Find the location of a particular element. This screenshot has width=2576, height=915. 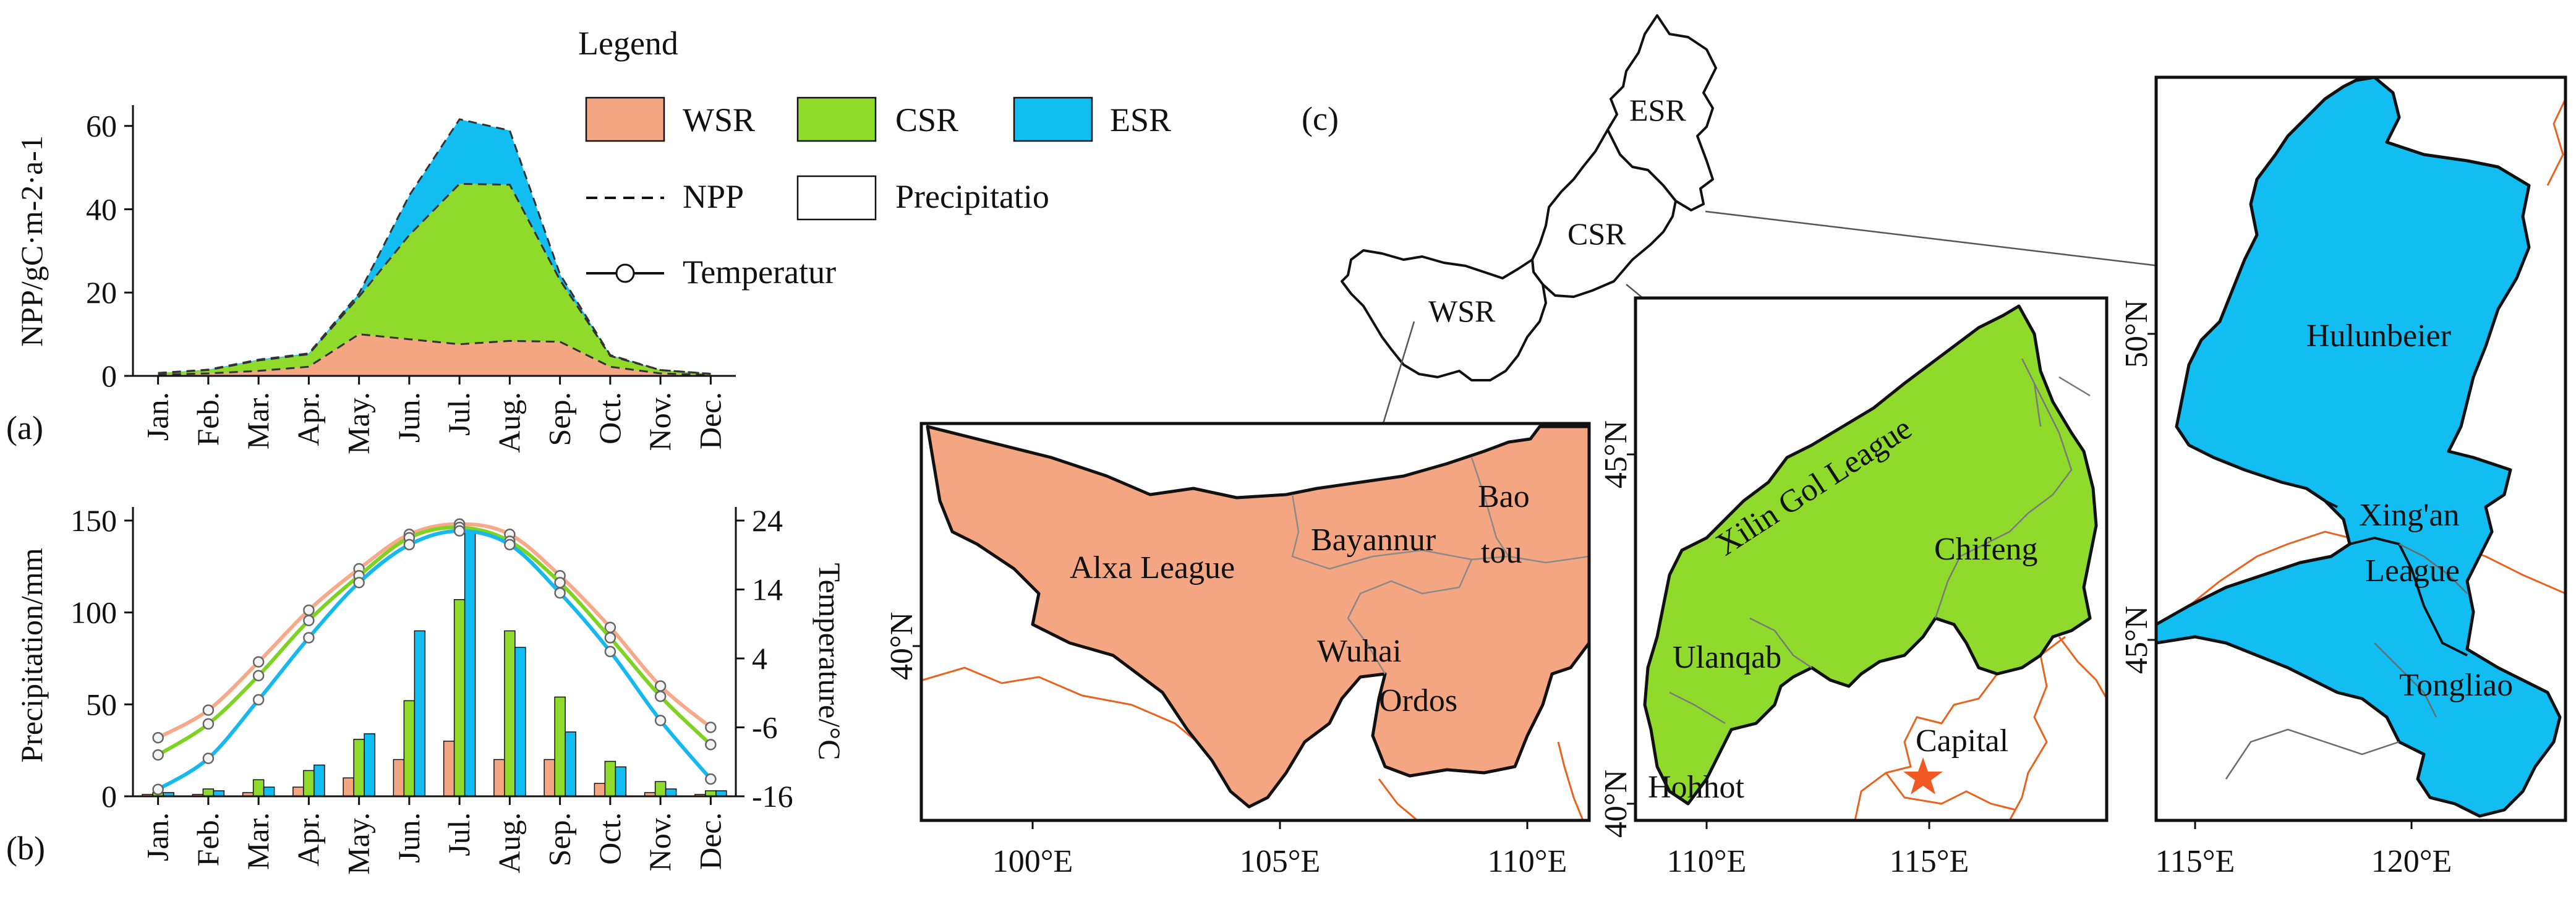

esr-map-frame is located at coordinates (2360, 448).